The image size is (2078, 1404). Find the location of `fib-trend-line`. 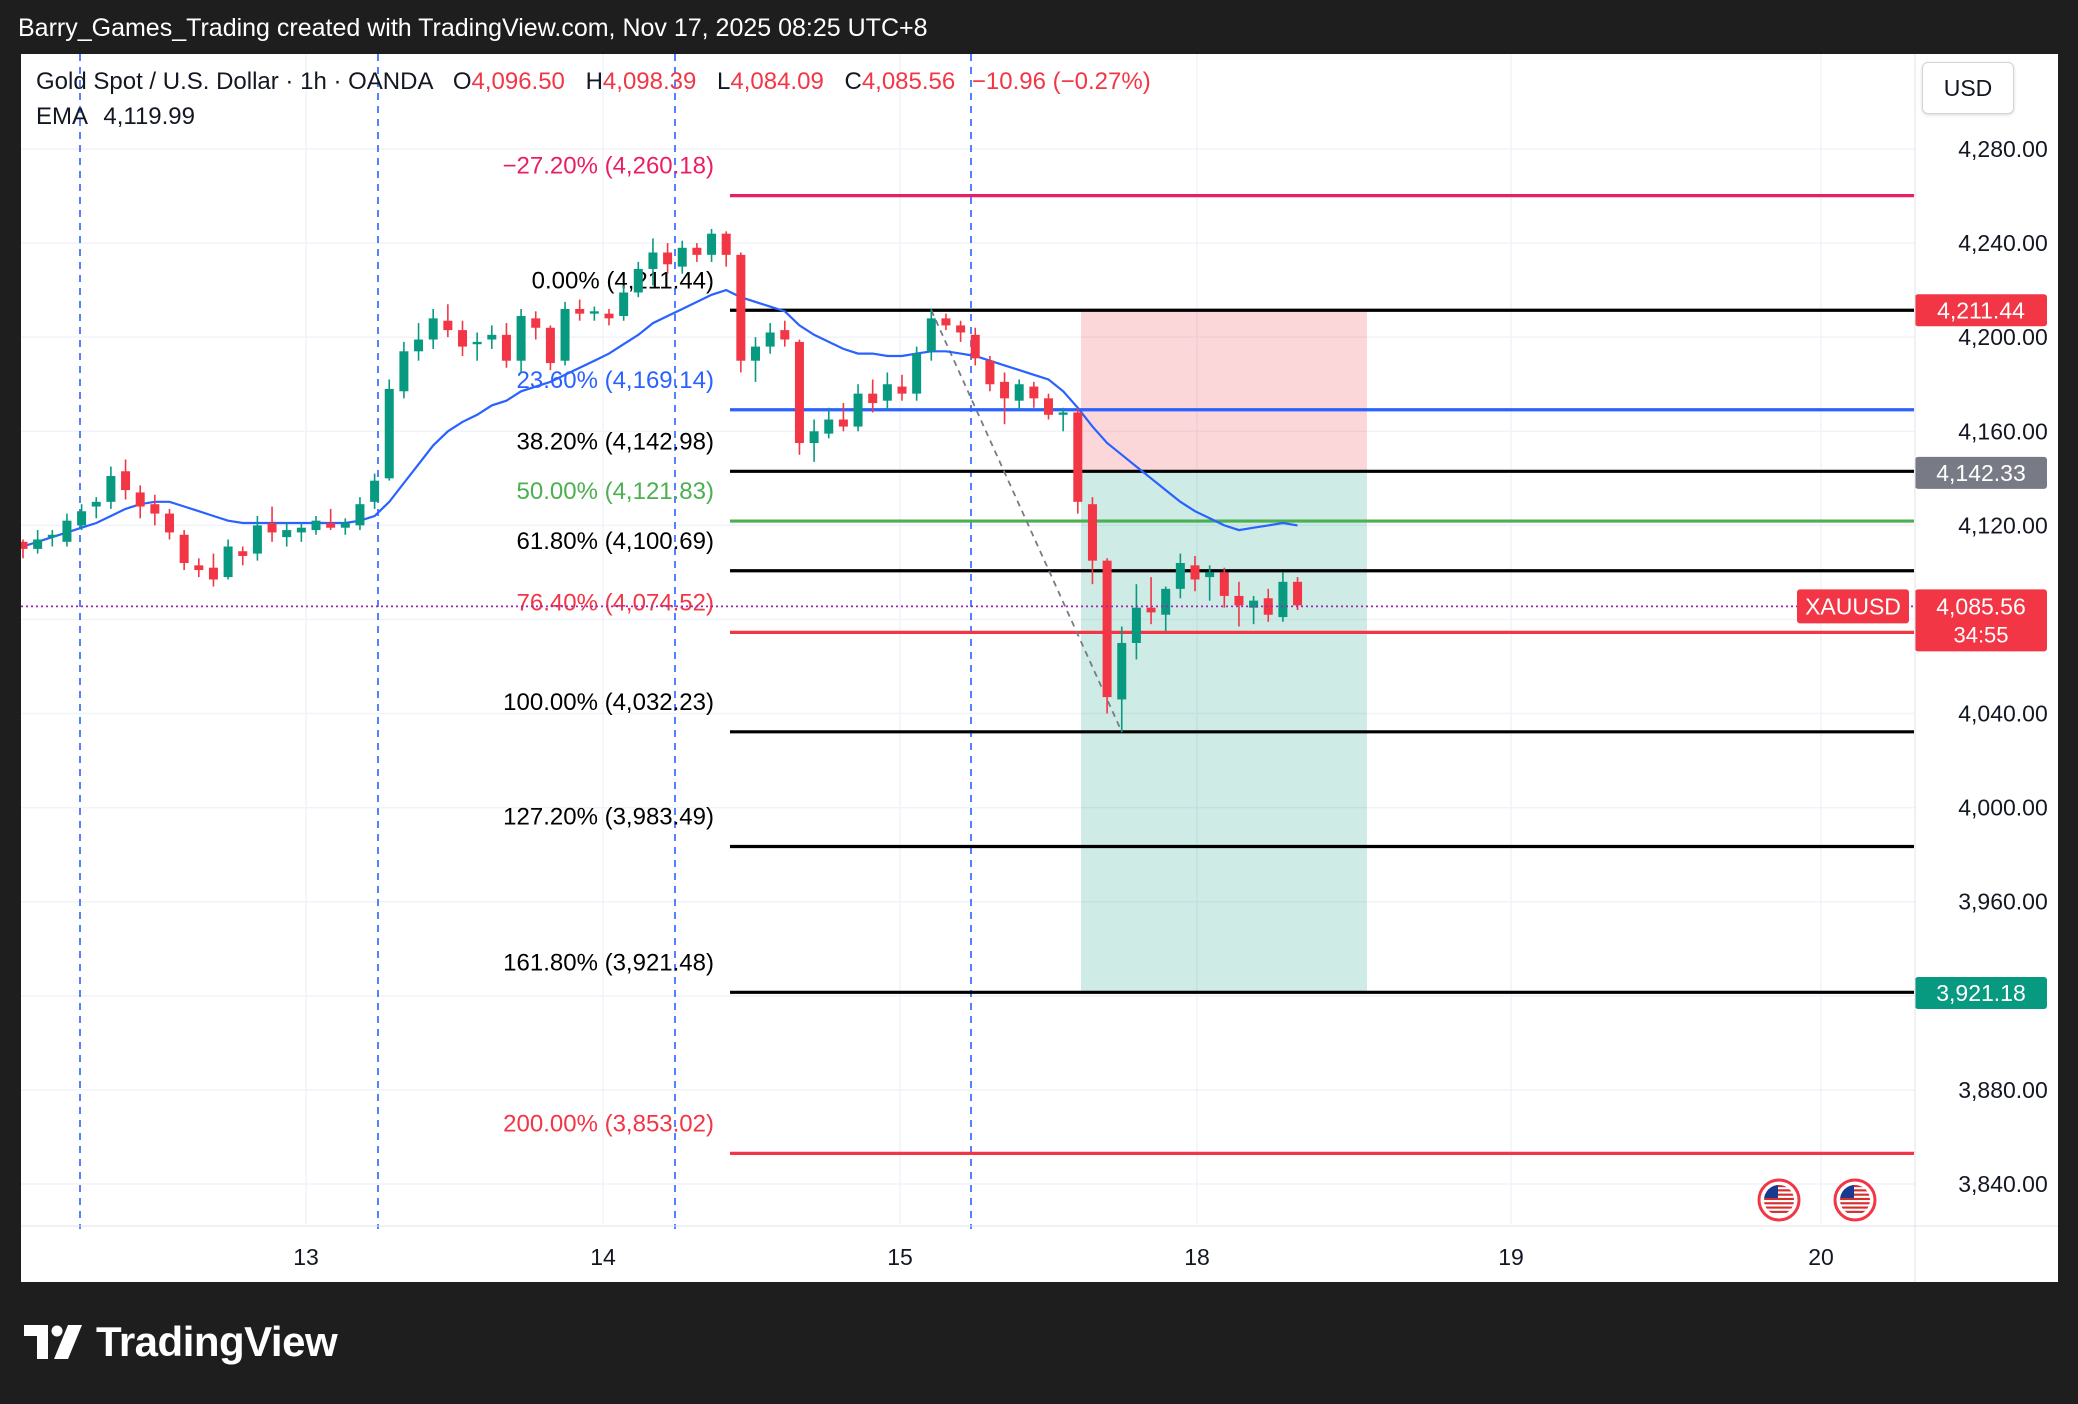

fib-trend-line is located at coordinates (1026, 521).